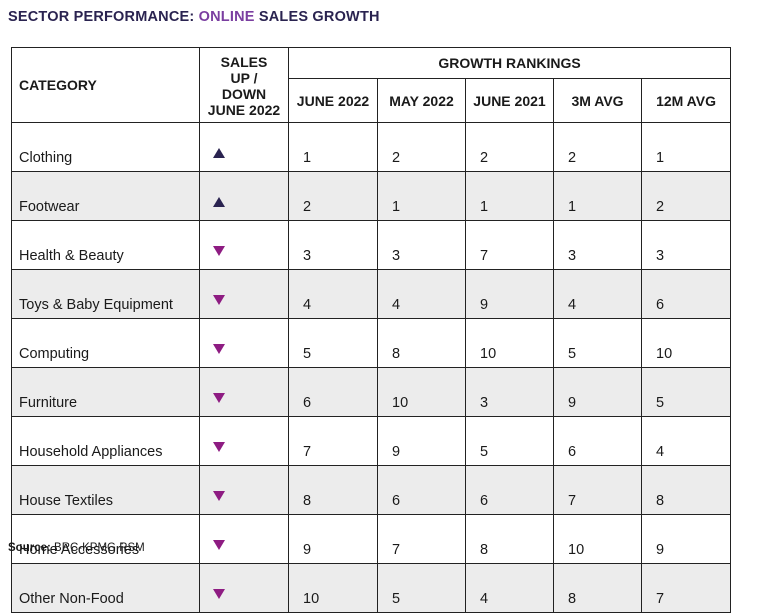 This screenshot has width=757, height=613. I want to click on page-title: SECTOR PERFORMANCE: ONLINE SALES GROWTH, so click(194, 17).